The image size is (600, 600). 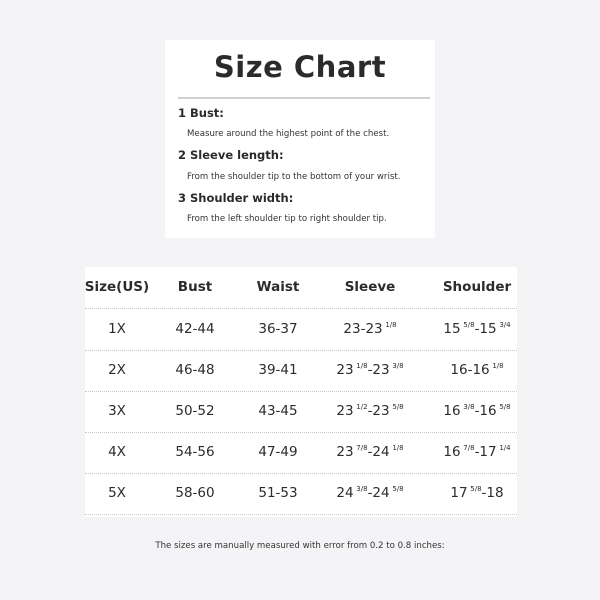 I want to click on page-title: Size Chart, so click(x=300, y=67).